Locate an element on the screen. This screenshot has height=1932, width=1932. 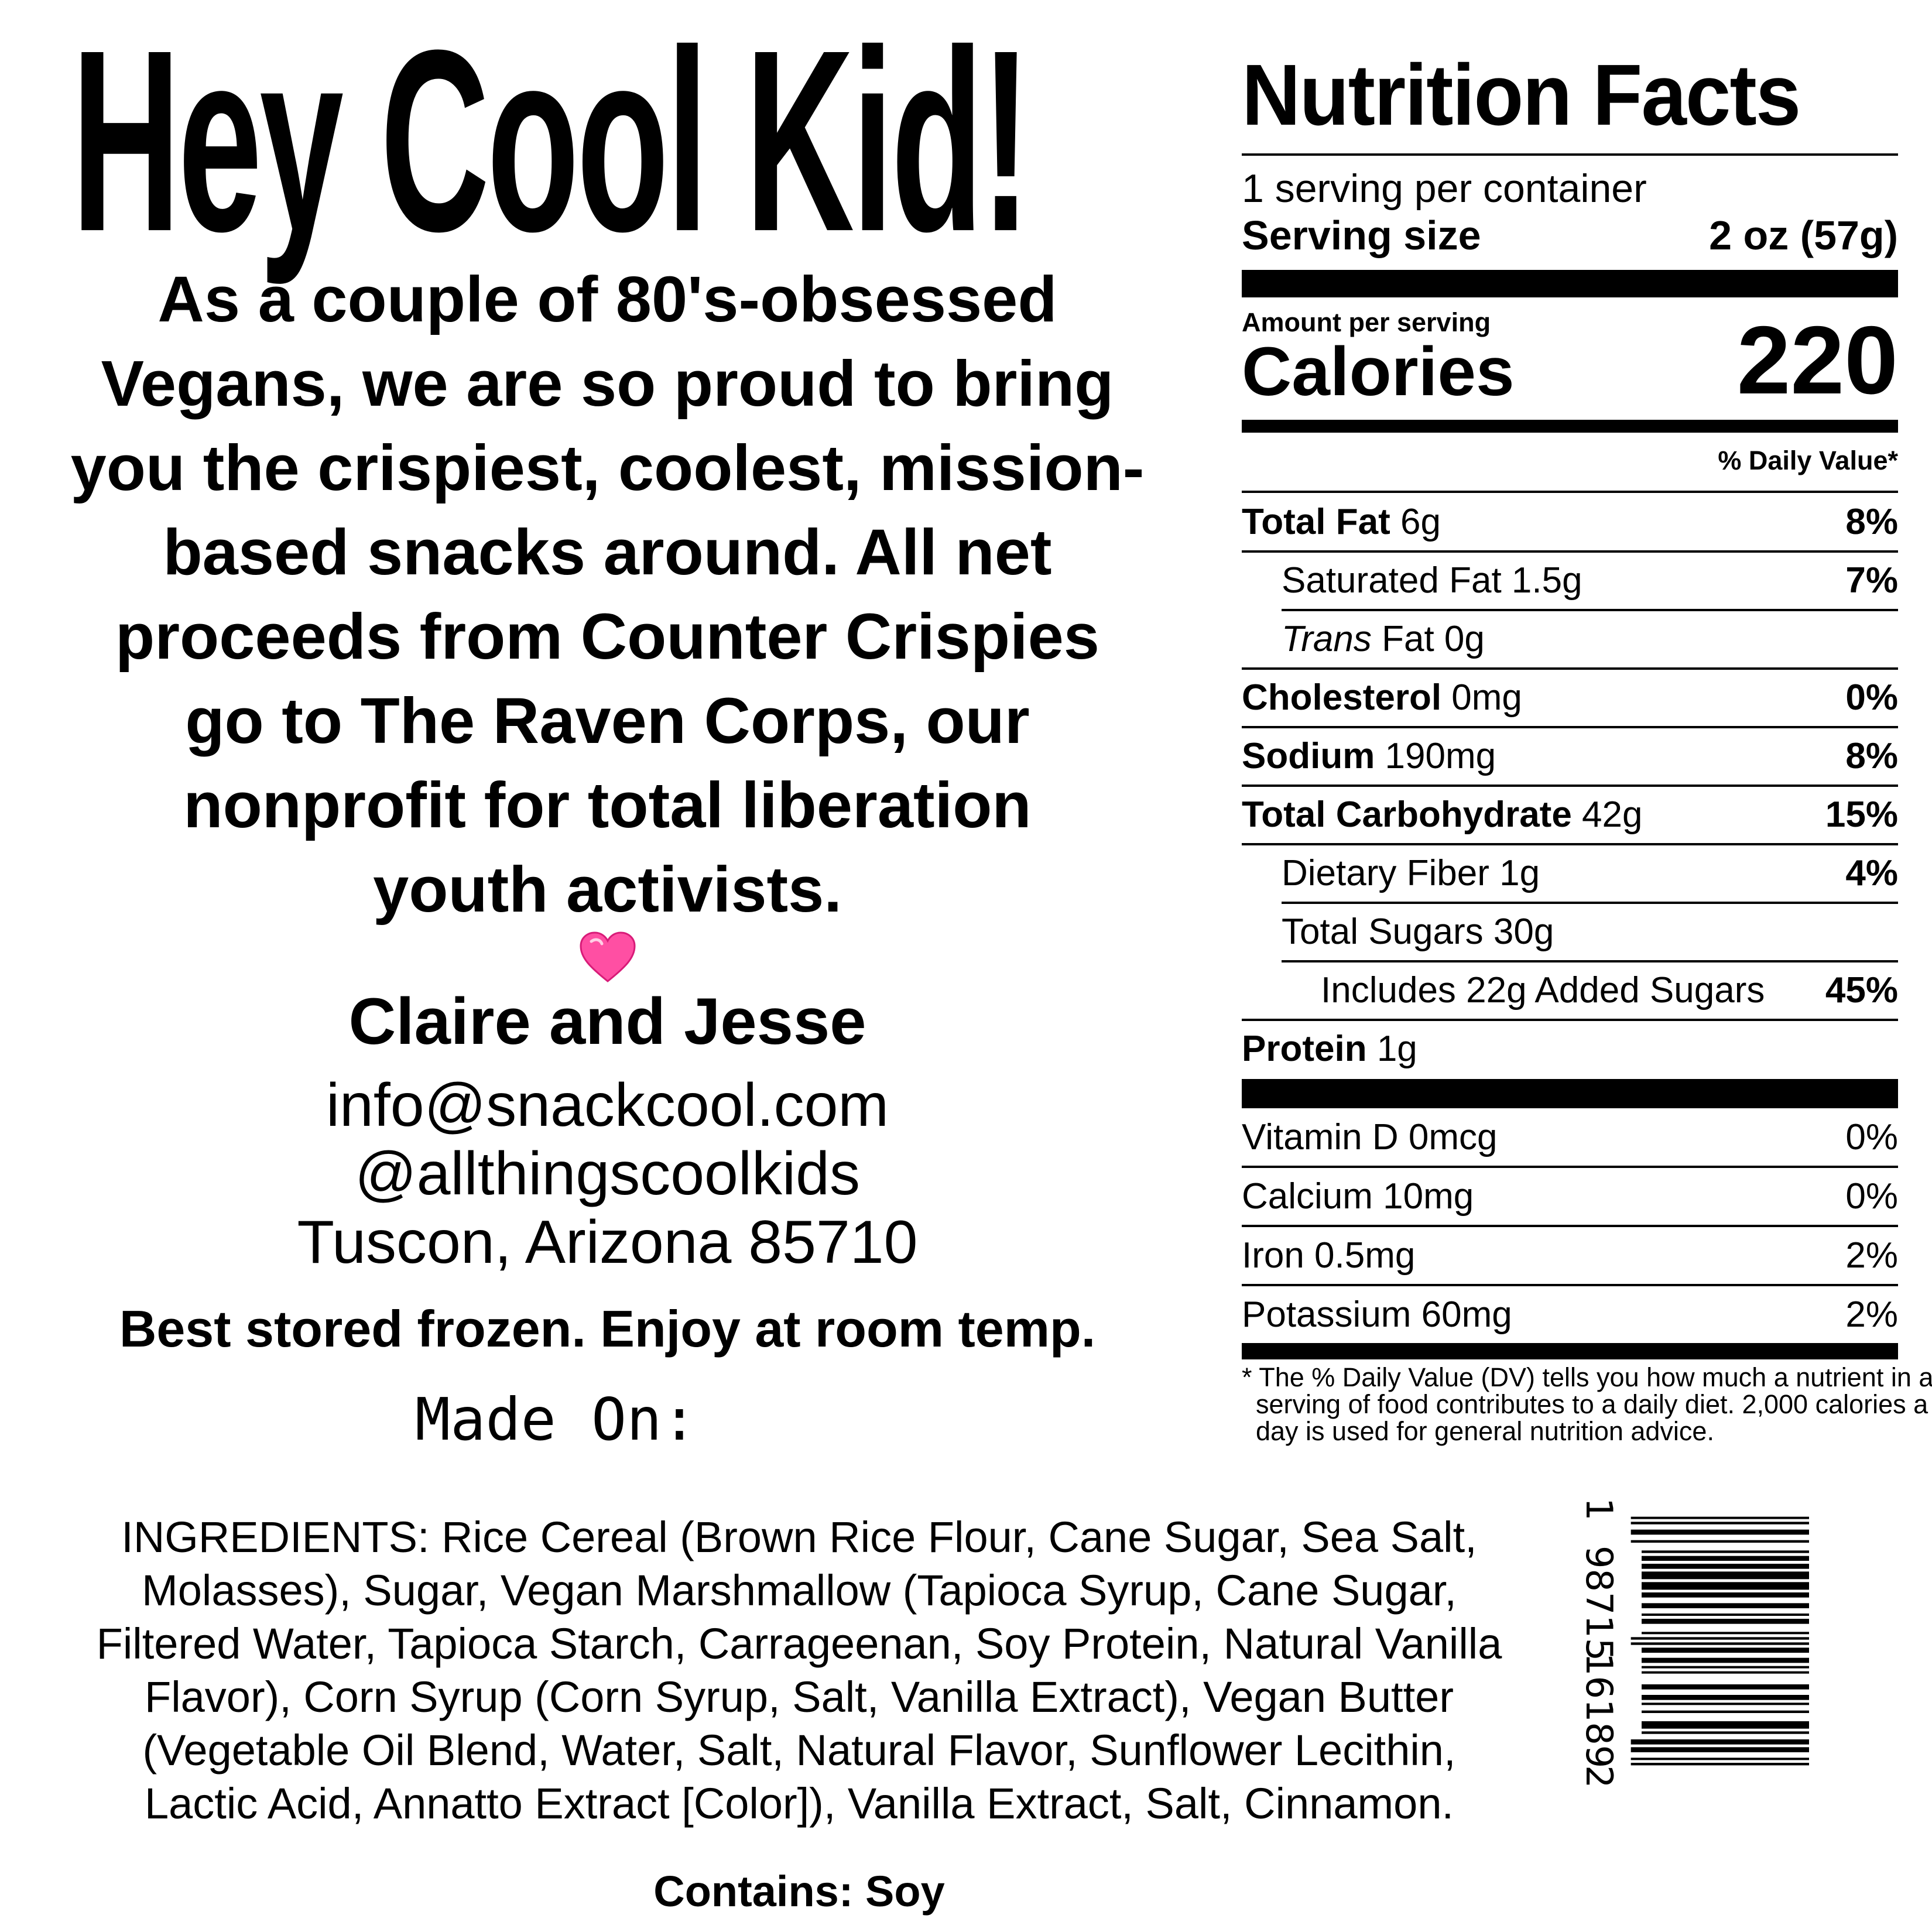
nutrient-label: Dietary Fiber 1g is located at coordinates (1411, 873).